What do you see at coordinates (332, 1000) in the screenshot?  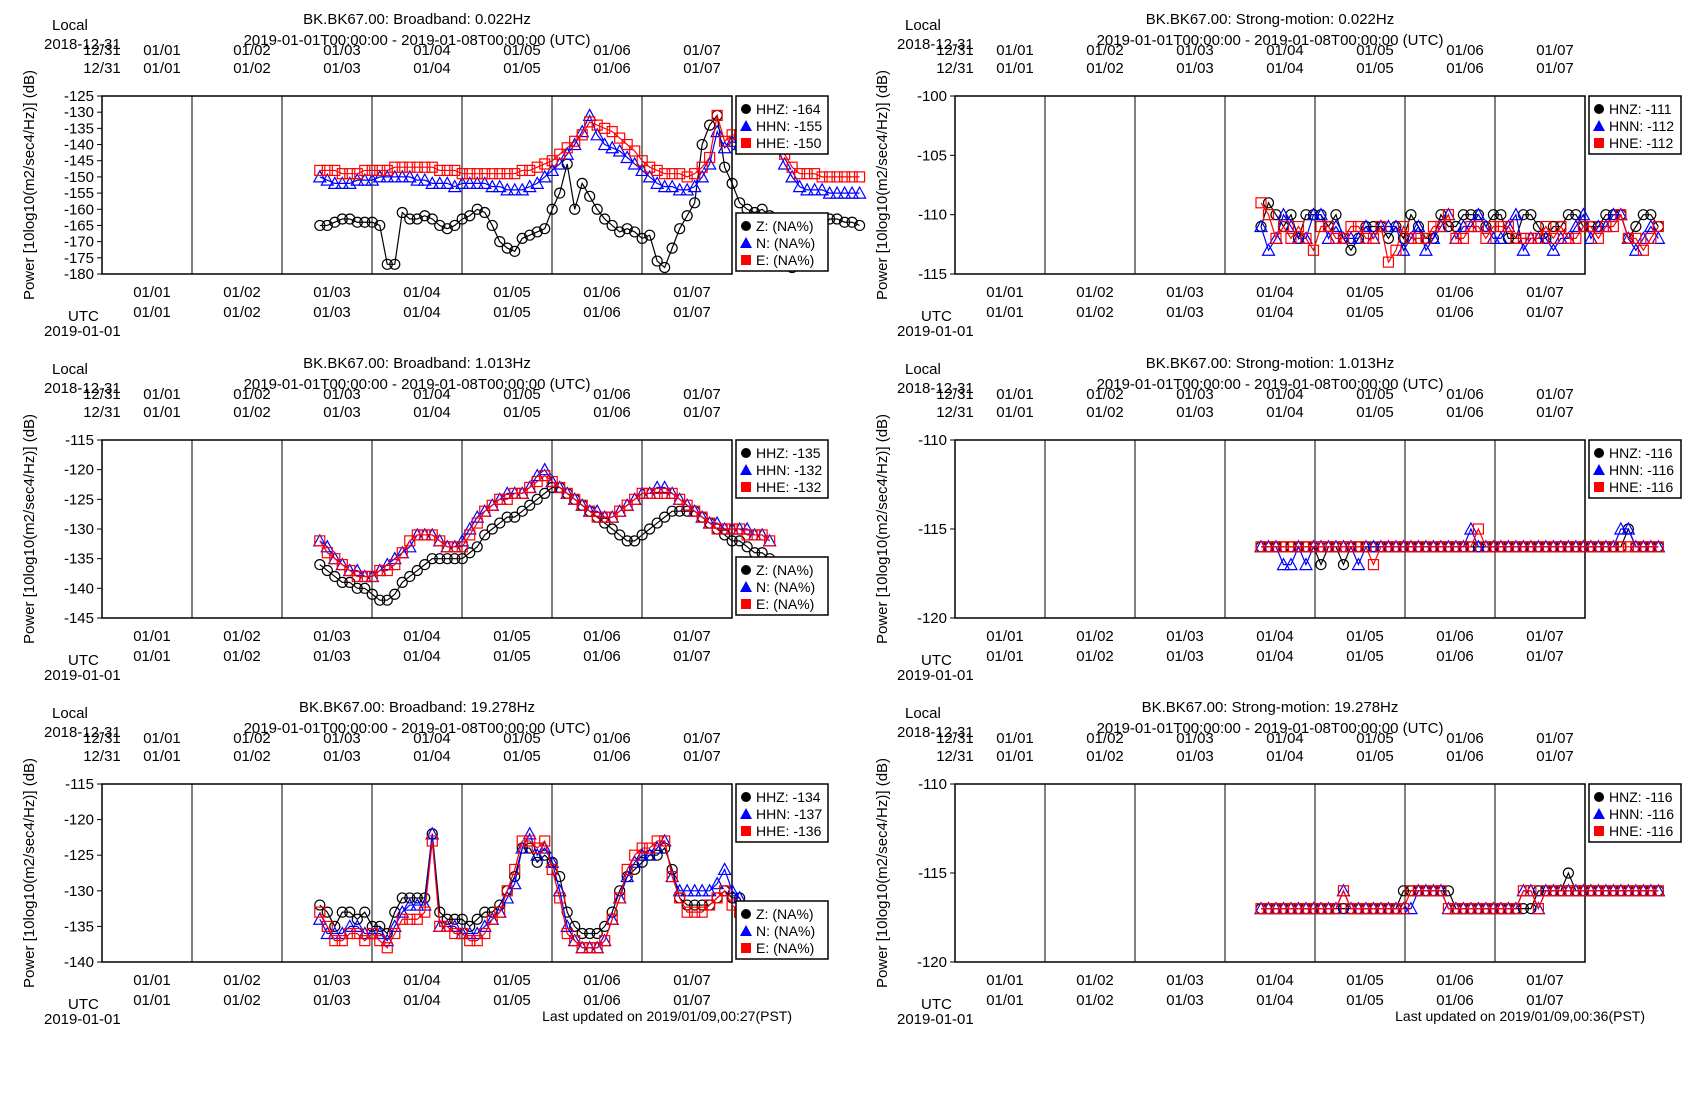 I see `utc-tick-lower: 01/03` at bounding box center [332, 1000].